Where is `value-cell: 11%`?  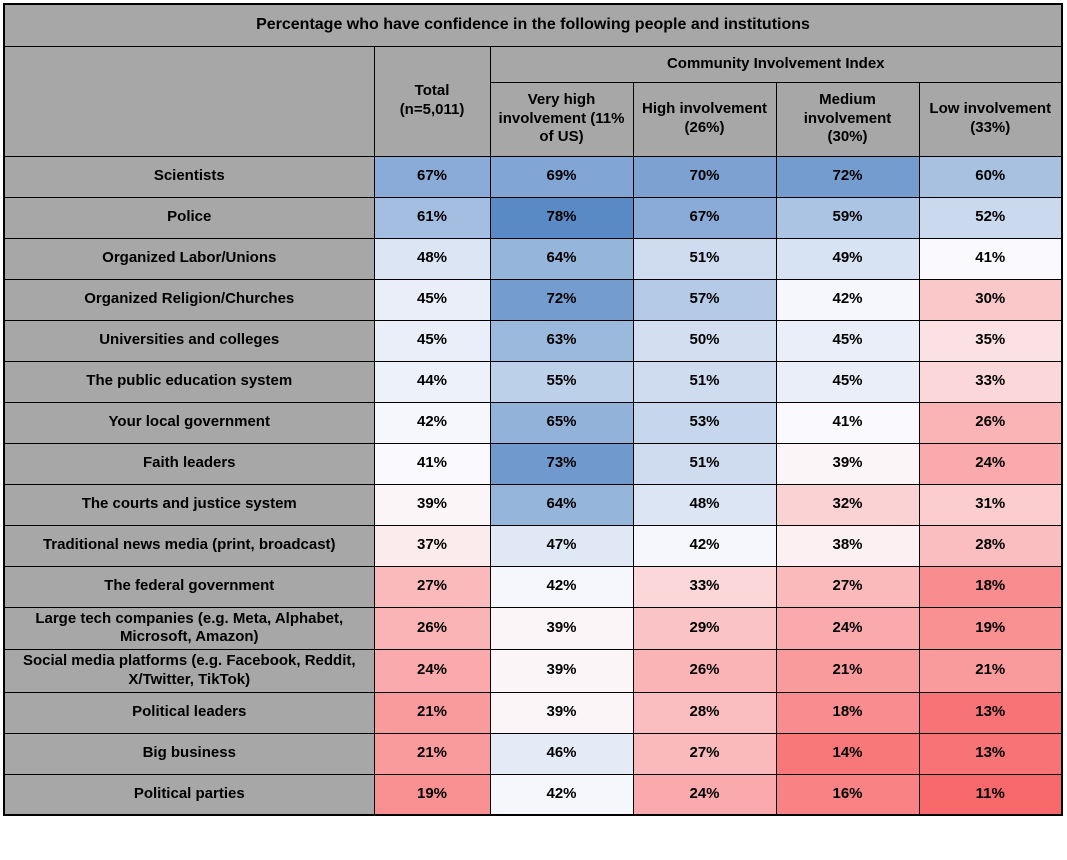
value-cell: 11% is located at coordinates (990, 794).